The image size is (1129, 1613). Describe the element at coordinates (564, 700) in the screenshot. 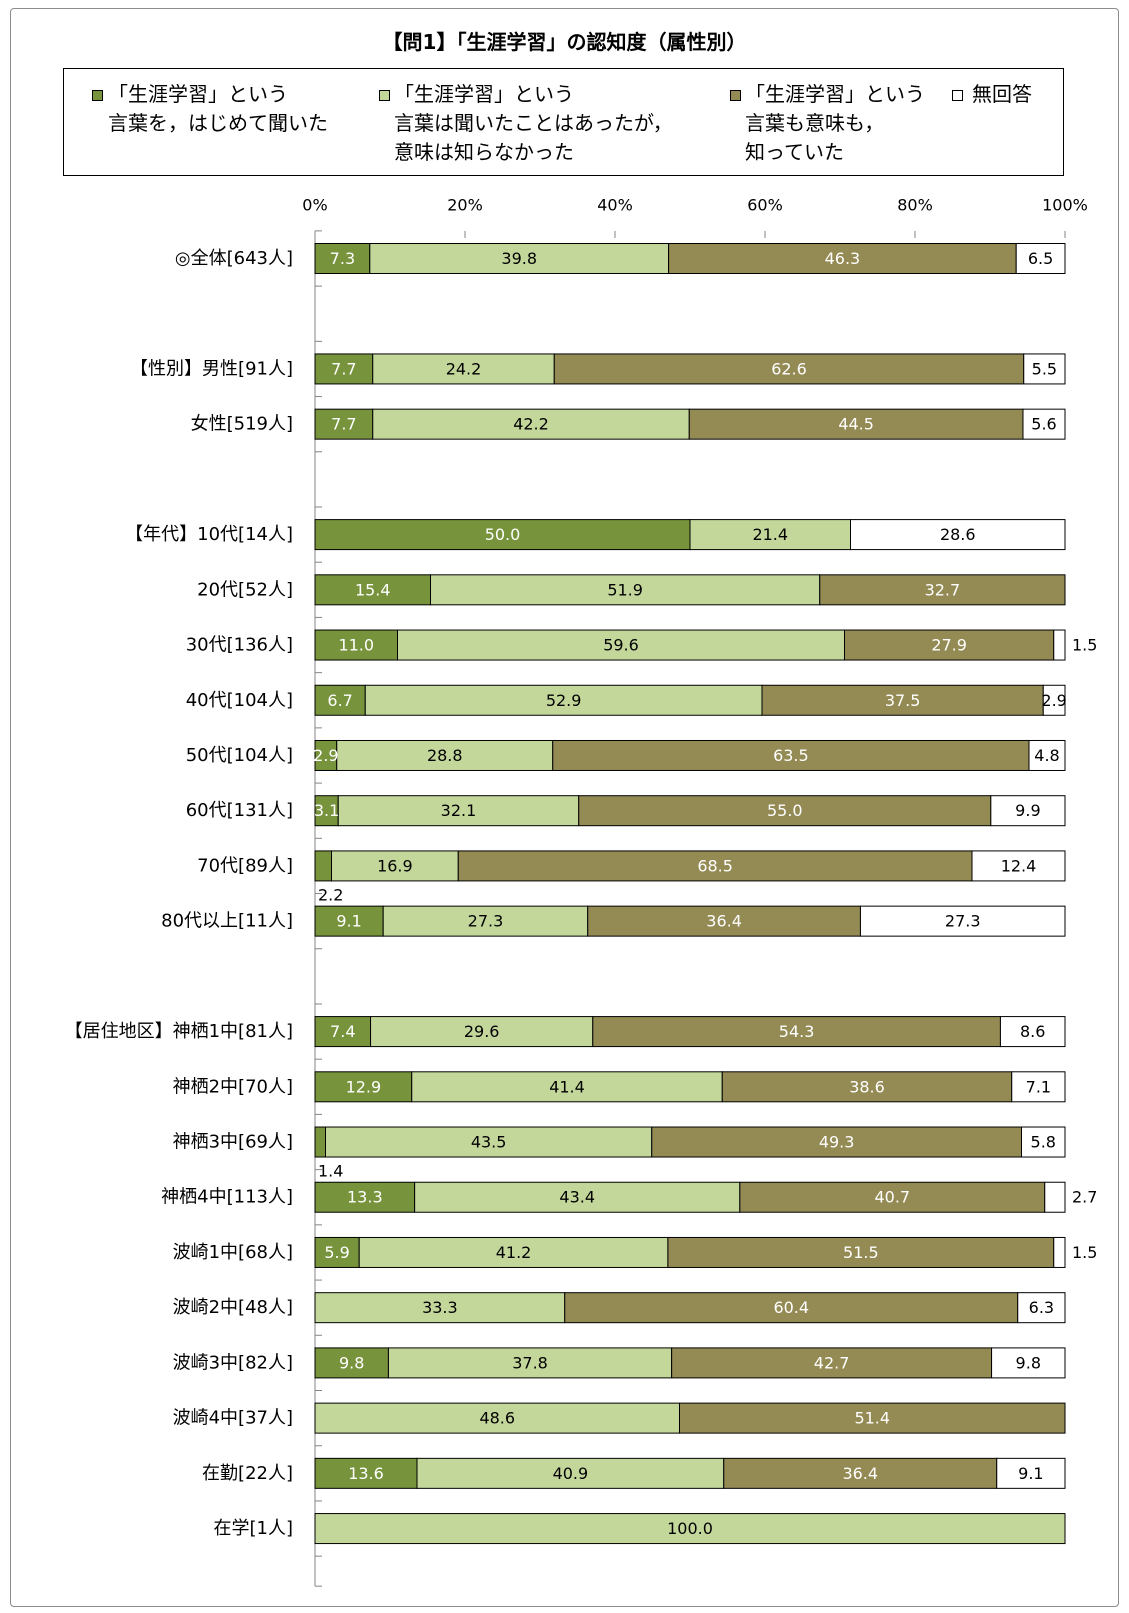

I see `data-label: 52.9` at that location.